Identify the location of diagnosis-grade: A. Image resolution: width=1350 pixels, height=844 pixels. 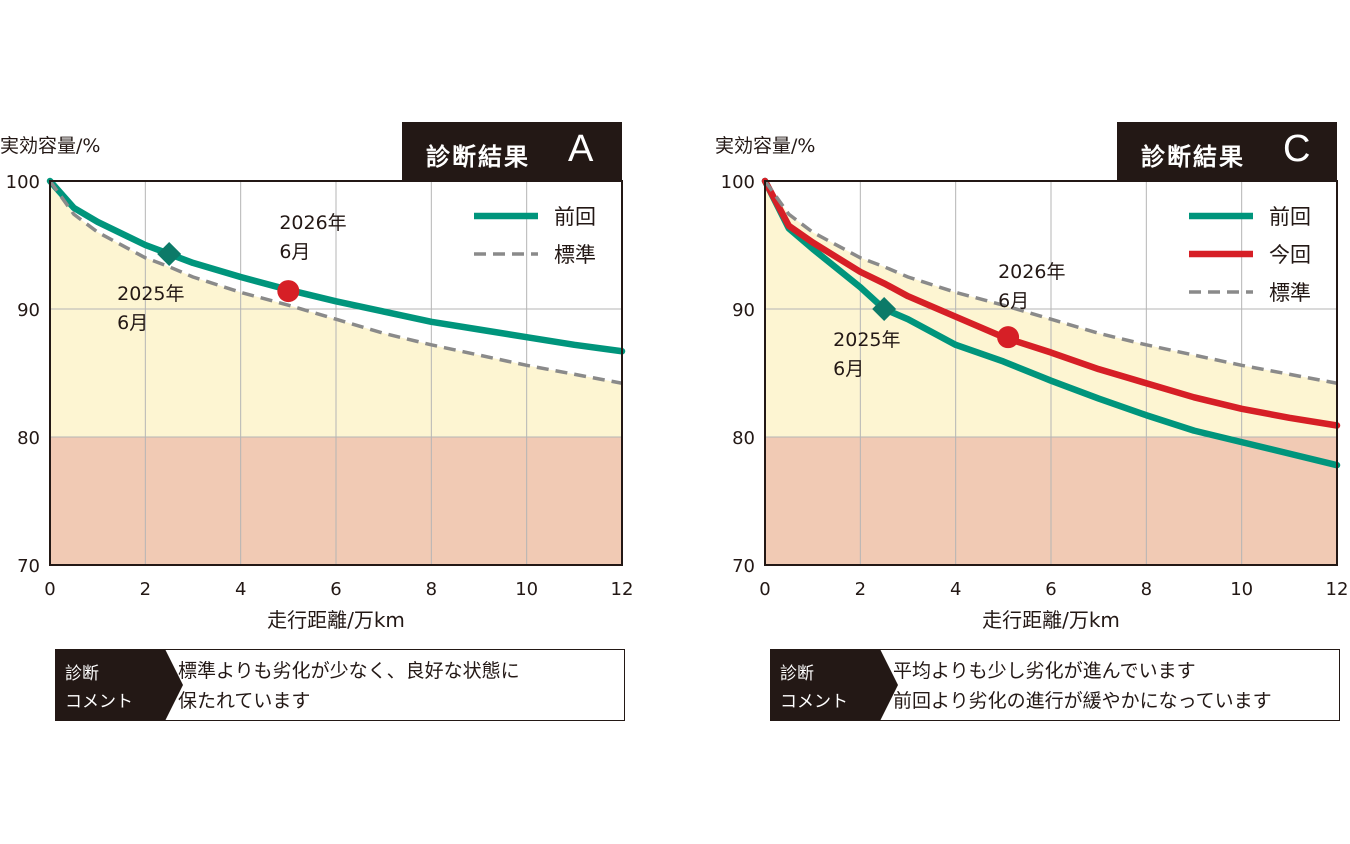
(581, 149).